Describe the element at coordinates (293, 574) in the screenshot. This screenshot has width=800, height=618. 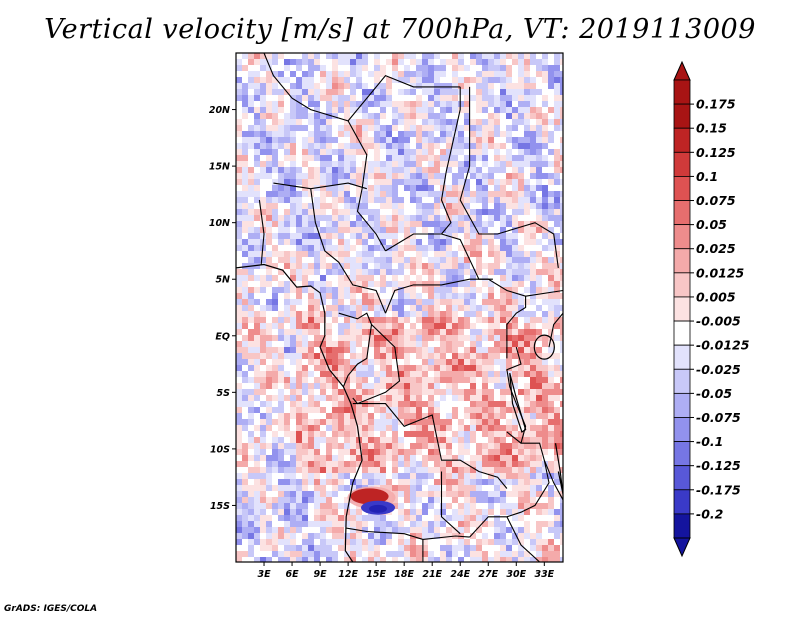
I see `lon-tick-label: 6E` at that location.